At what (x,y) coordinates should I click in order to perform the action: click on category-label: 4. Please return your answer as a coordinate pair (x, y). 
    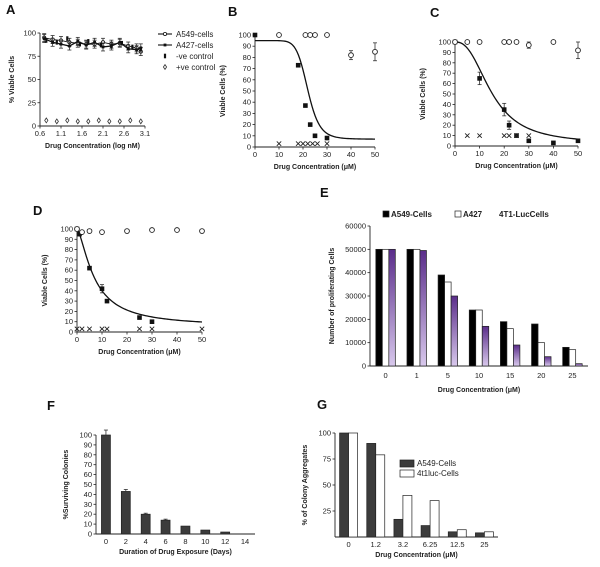
    Looking at the image, I should click on (146, 541).